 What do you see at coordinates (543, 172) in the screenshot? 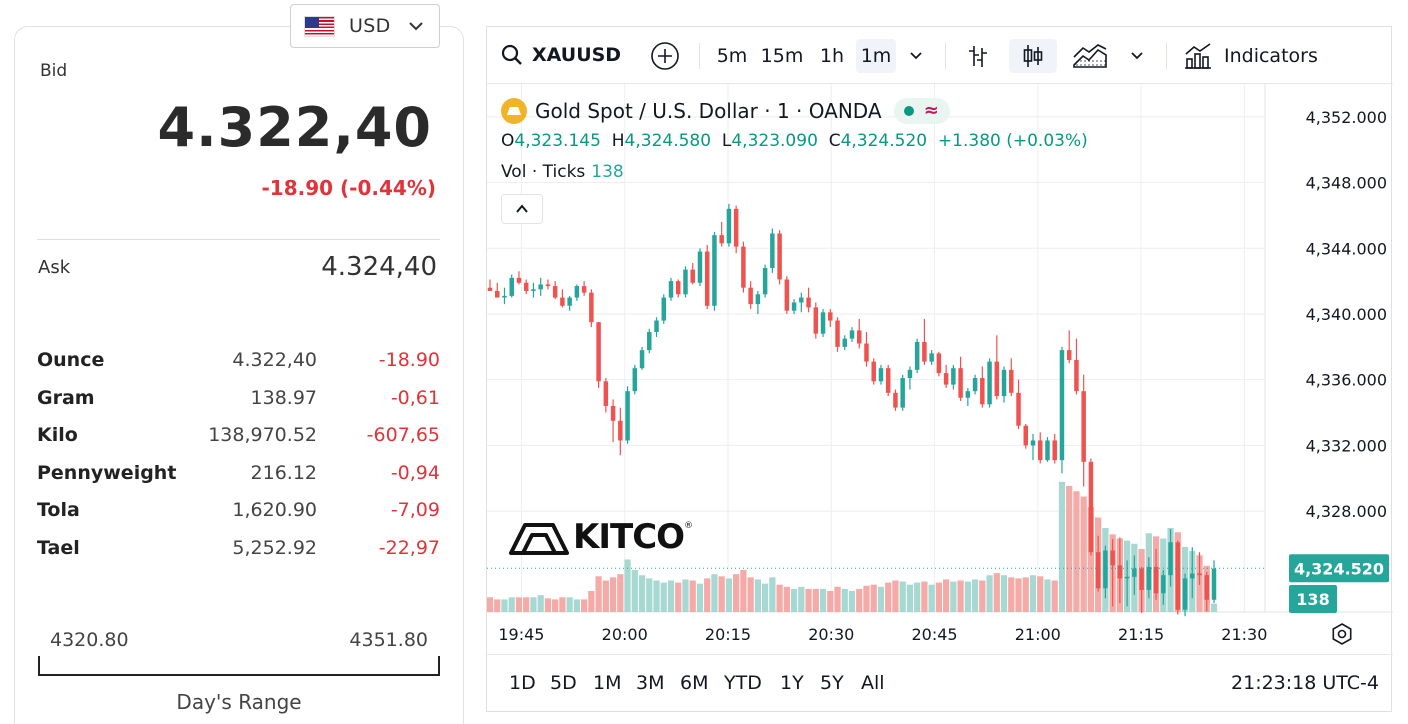
I see `volume-label: Vol · Ticks` at bounding box center [543, 172].